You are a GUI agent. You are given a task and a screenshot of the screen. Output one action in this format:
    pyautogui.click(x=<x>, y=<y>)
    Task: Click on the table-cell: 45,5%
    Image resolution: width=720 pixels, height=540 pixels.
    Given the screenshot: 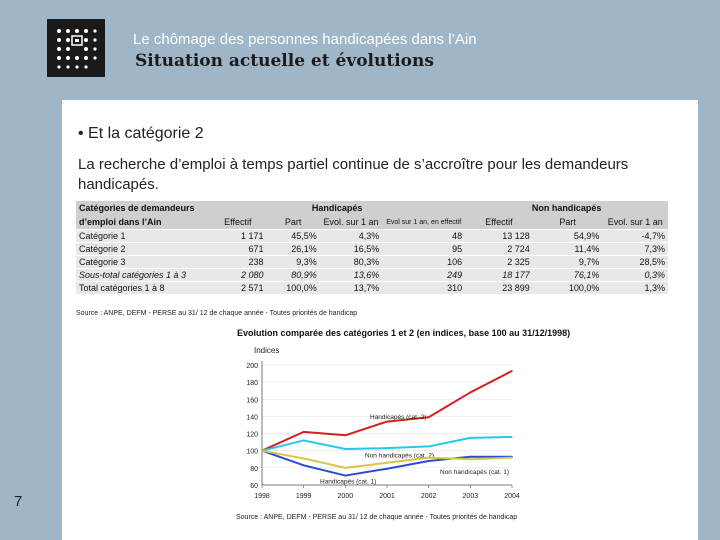 What is the action you would take?
    pyautogui.click(x=293, y=236)
    